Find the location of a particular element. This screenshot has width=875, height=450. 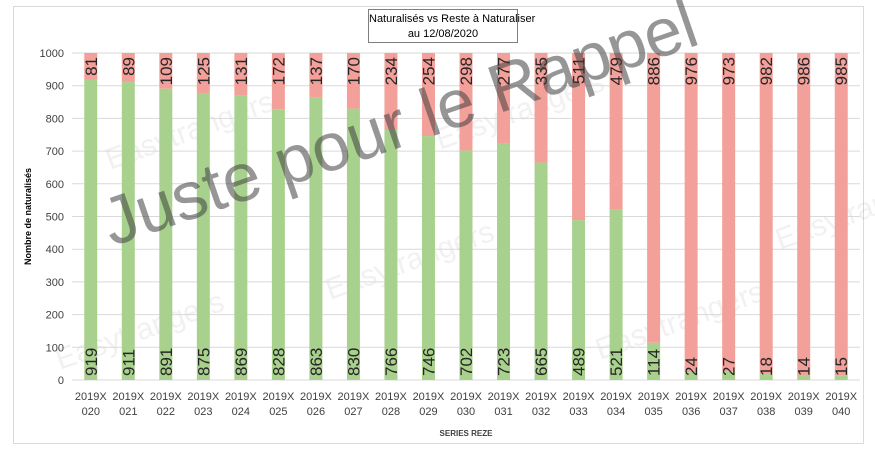

x-tick-label-line2: 036 is located at coordinates (691, 412).